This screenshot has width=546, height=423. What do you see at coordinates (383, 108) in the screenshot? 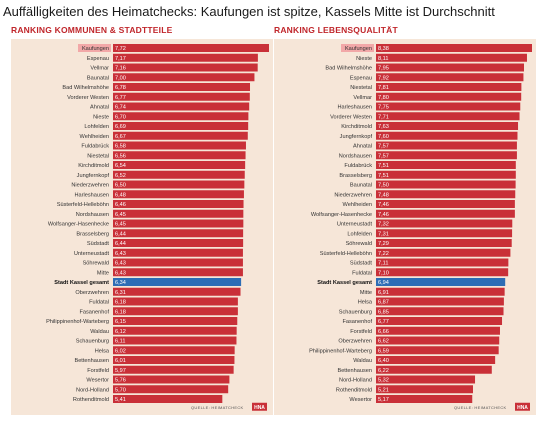
I see `value-label: 7,75` at bounding box center [383, 108].